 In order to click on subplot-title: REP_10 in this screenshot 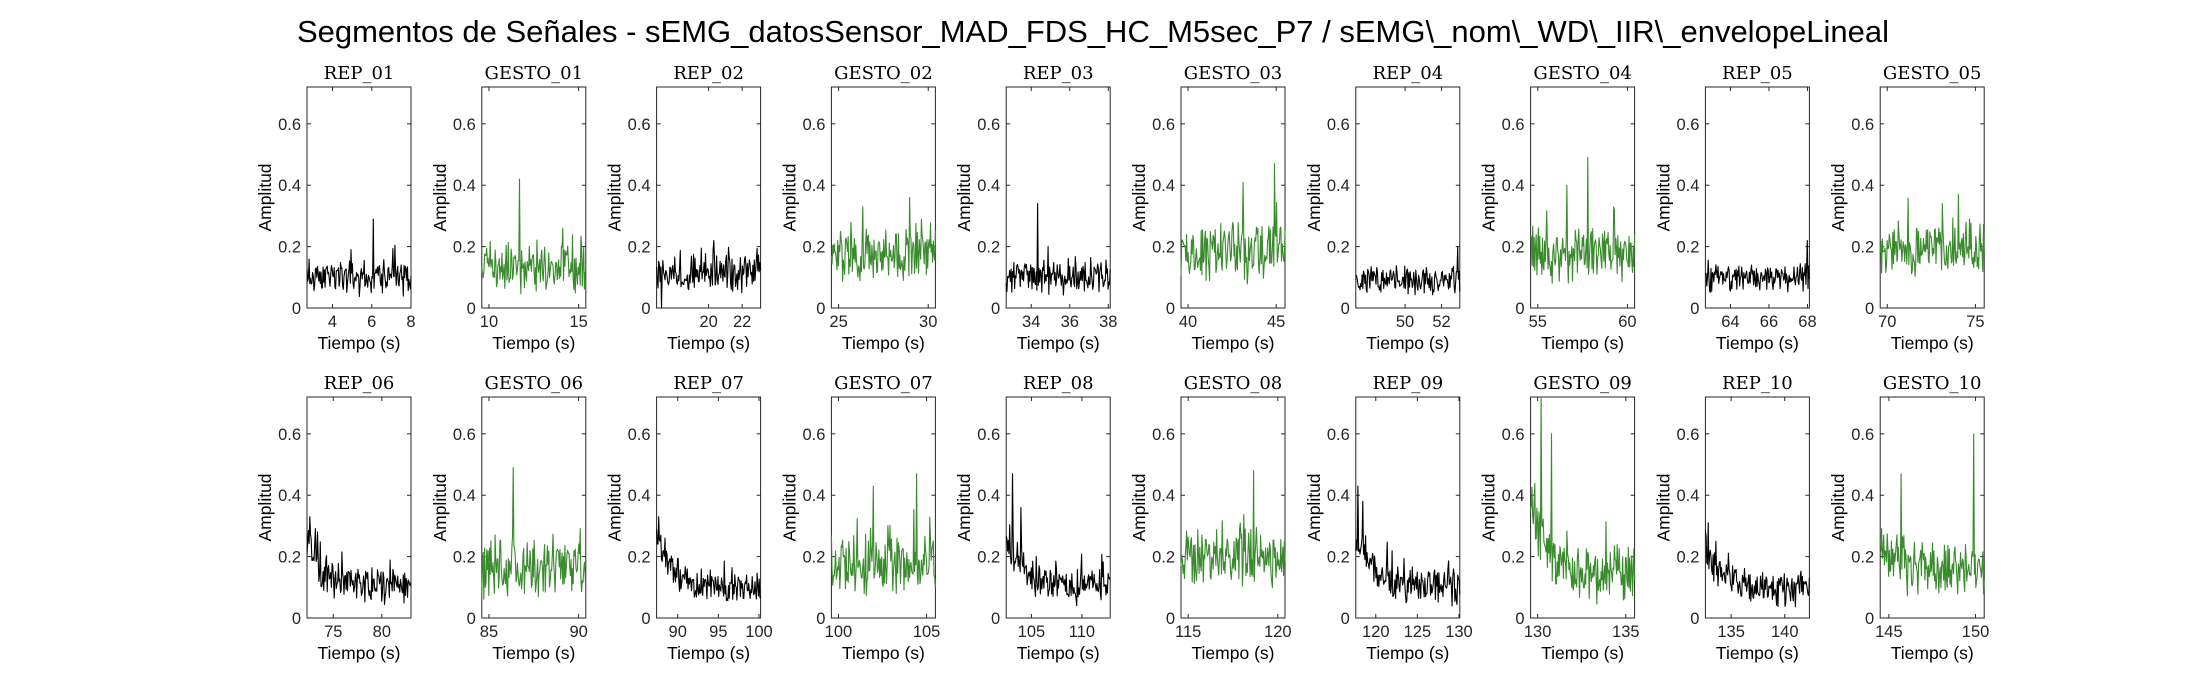, I will do `click(1757, 383)`.